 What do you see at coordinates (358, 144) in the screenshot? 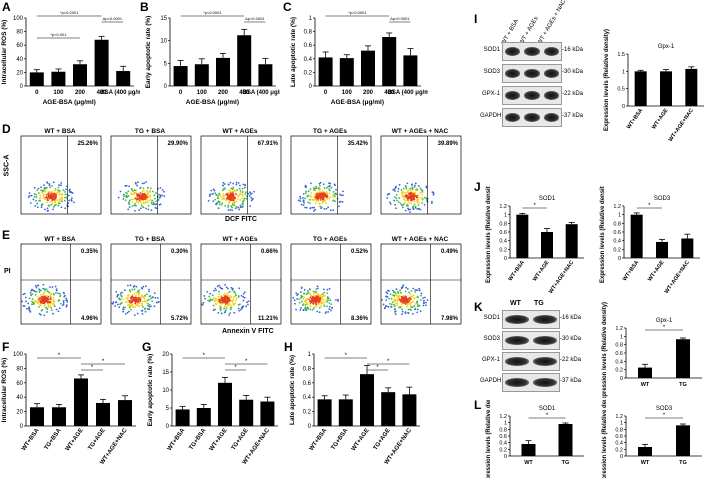
I see `gate-percentage: 35.42%` at bounding box center [358, 144].